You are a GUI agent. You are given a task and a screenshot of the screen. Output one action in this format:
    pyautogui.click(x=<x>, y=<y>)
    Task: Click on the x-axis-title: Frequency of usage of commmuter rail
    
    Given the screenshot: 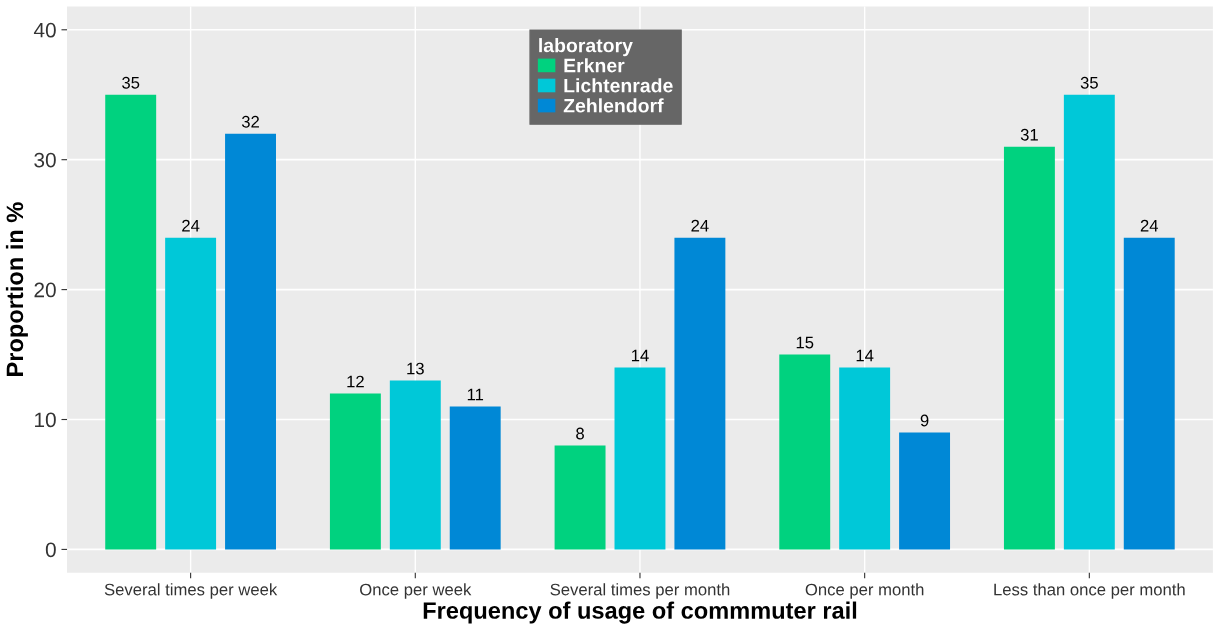 What is the action you would take?
    pyautogui.click(x=640, y=612)
    